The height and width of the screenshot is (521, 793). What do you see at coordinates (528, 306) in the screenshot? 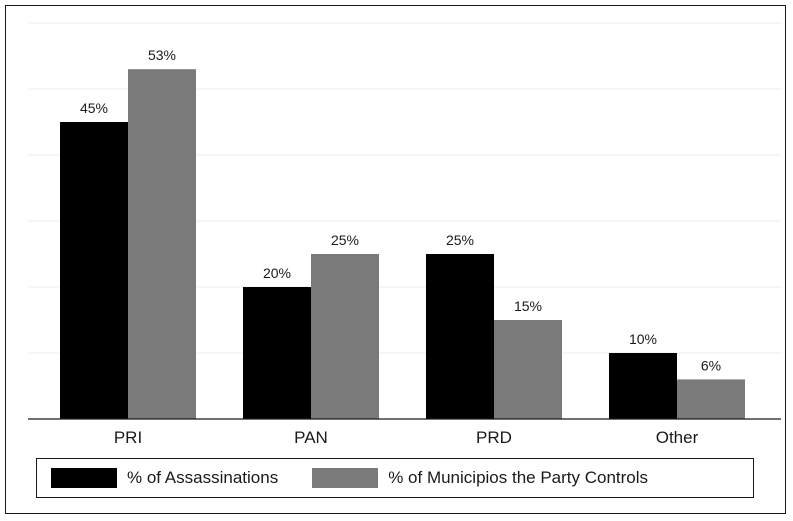
I see `data-label: 15%` at bounding box center [528, 306].